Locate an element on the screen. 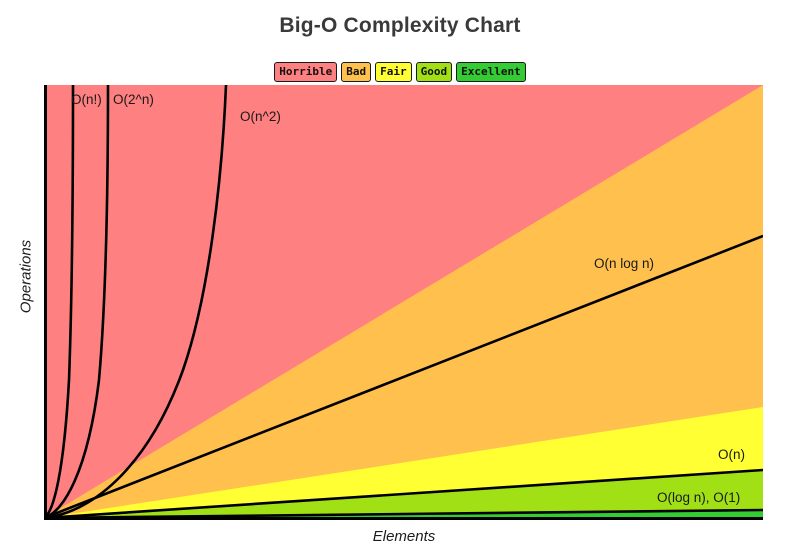 Image resolution: width=800 pixels, height=556 pixels. curve-o-n is located at coordinates (403, 493).